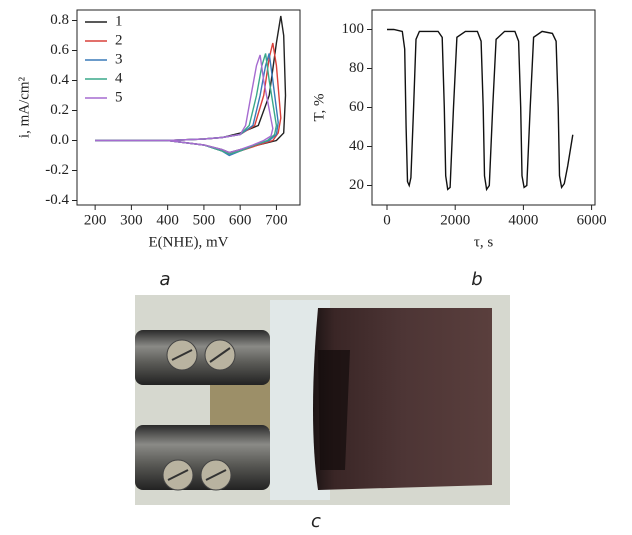 The image size is (632, 535). Describe the element at coordinates (119, 21) in the screenshot. I see `legend-label: 1` at that location.